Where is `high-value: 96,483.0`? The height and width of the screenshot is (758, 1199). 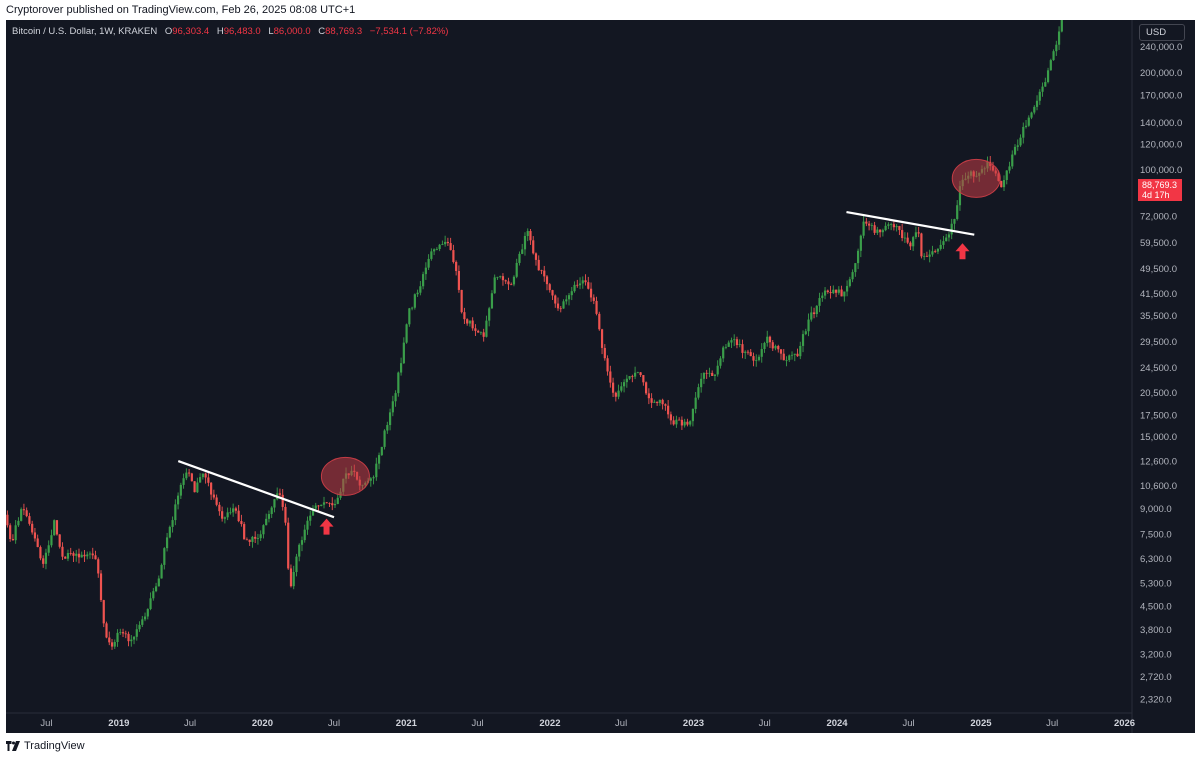 high-value: 96,483.0 is located at coordinates (242, 31).